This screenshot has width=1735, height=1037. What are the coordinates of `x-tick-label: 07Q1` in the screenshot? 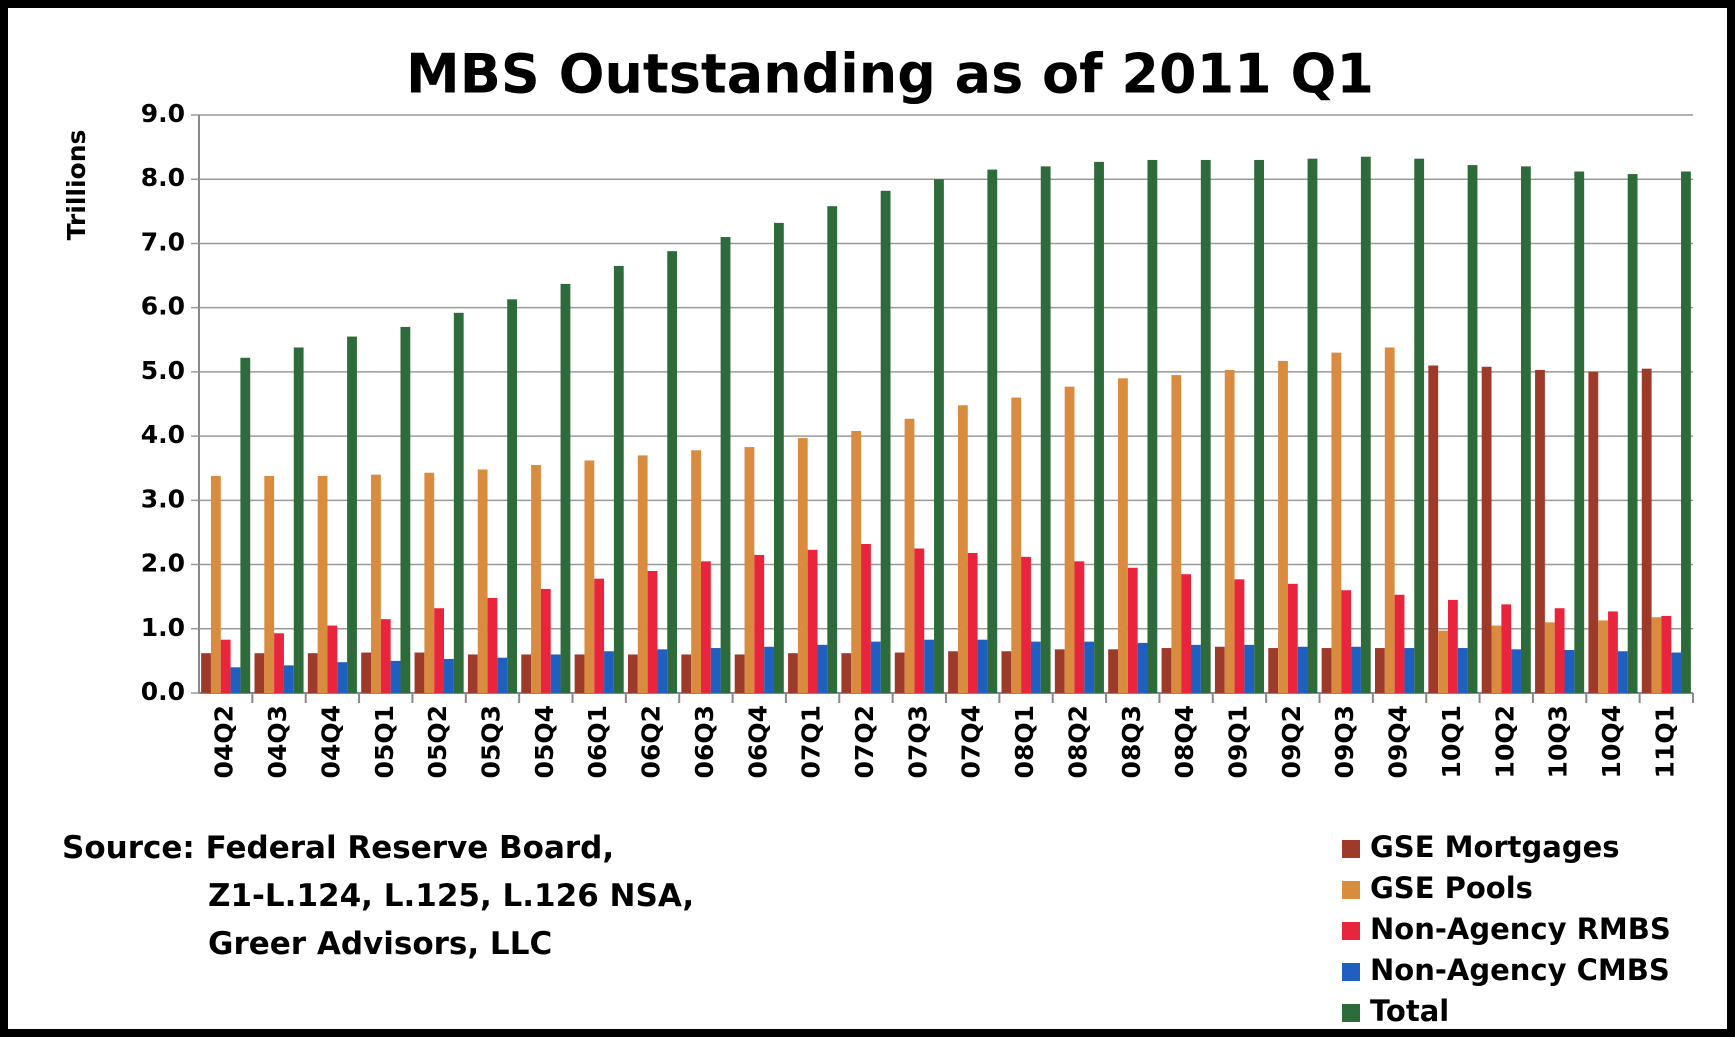 It's located at (811, 741).